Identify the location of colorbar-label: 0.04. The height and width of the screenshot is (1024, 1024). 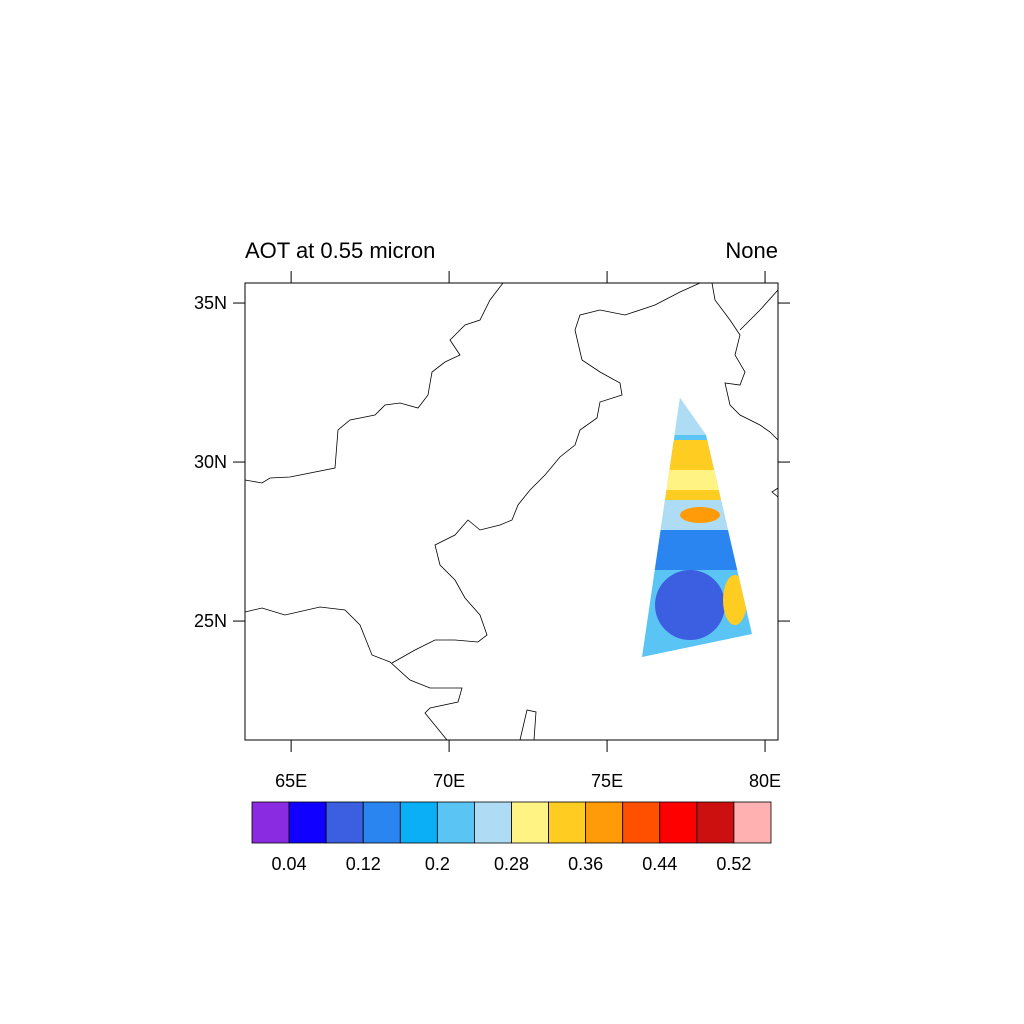
(289, 864).